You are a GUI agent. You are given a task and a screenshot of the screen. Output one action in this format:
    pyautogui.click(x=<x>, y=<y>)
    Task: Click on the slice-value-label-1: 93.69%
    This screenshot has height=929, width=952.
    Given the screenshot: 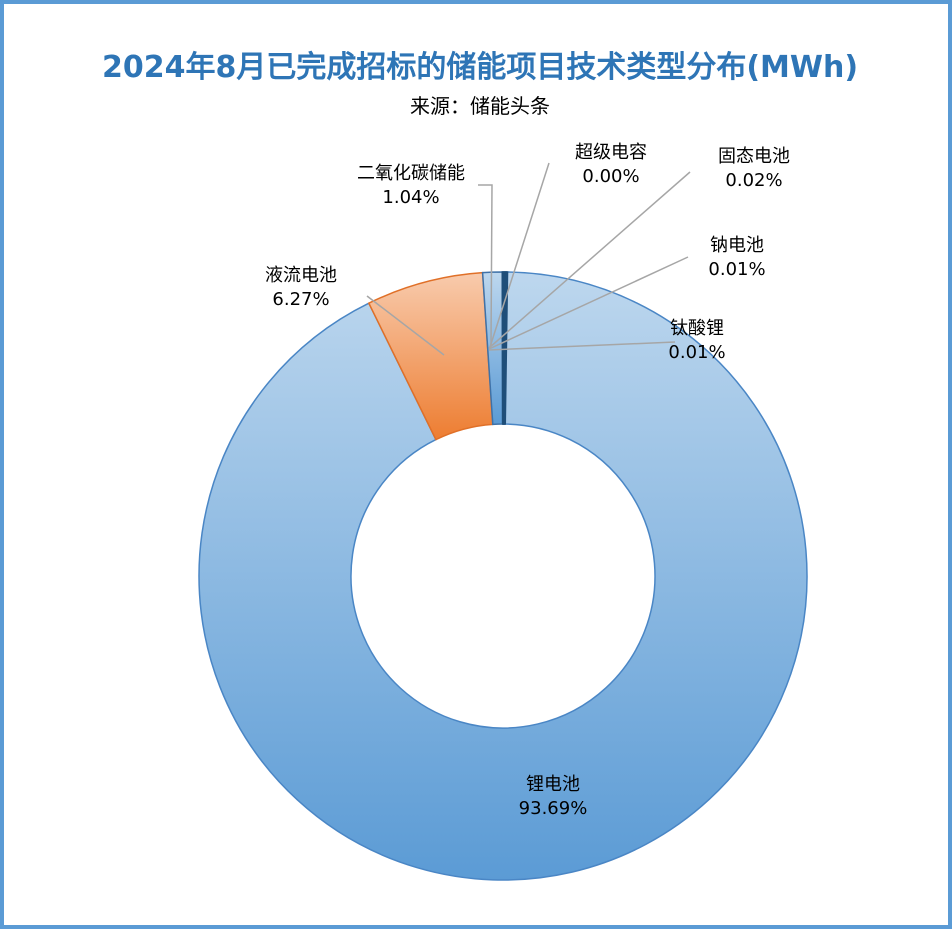 What is the action you would take?
    pyautogui.click(x=553, y=808)
    